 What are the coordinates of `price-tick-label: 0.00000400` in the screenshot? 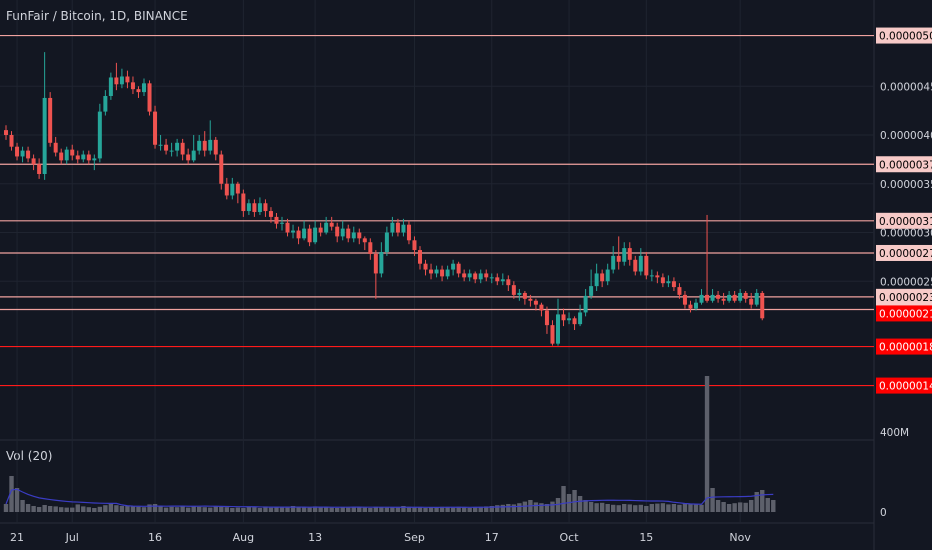 It's located at (906, 136).